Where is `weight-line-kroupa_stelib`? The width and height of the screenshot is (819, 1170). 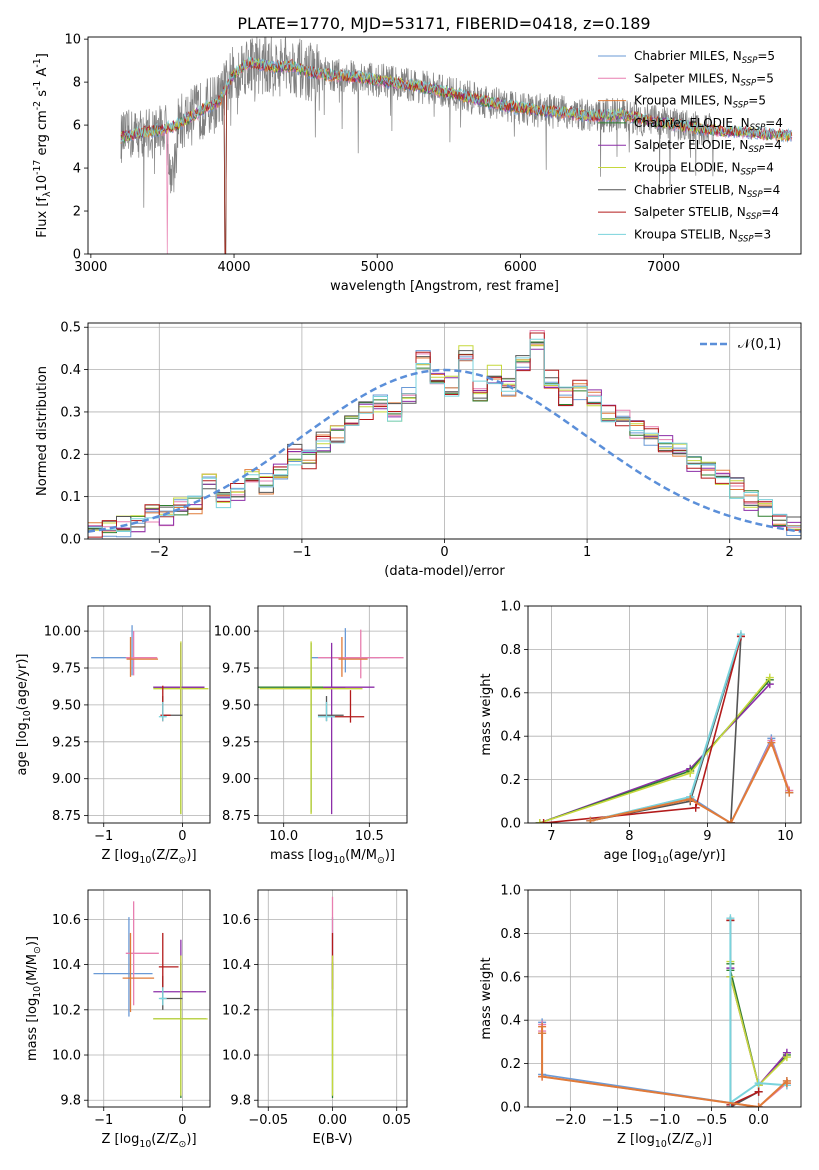 weight-line-kroupa_stelib is located at coordinates (666, 727).